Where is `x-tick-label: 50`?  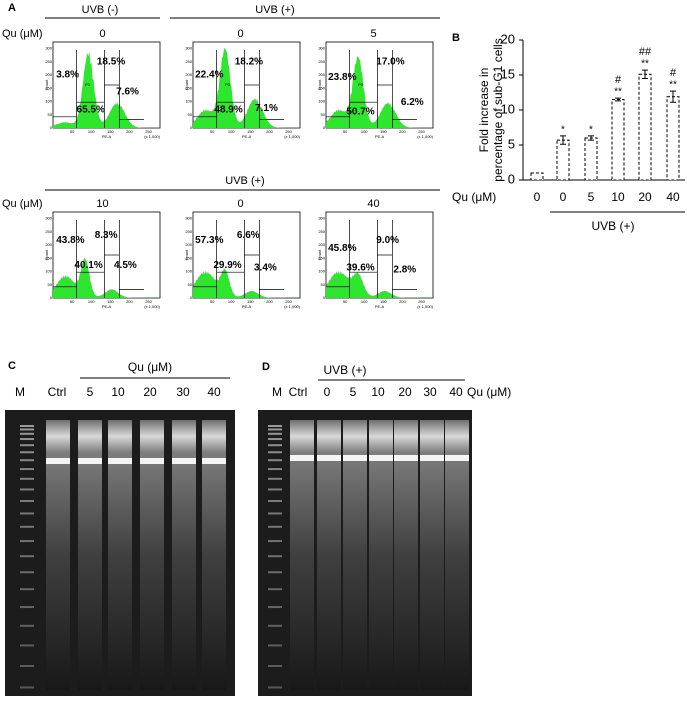 x-tick-label: 50 is located at coordinates (212, 131).